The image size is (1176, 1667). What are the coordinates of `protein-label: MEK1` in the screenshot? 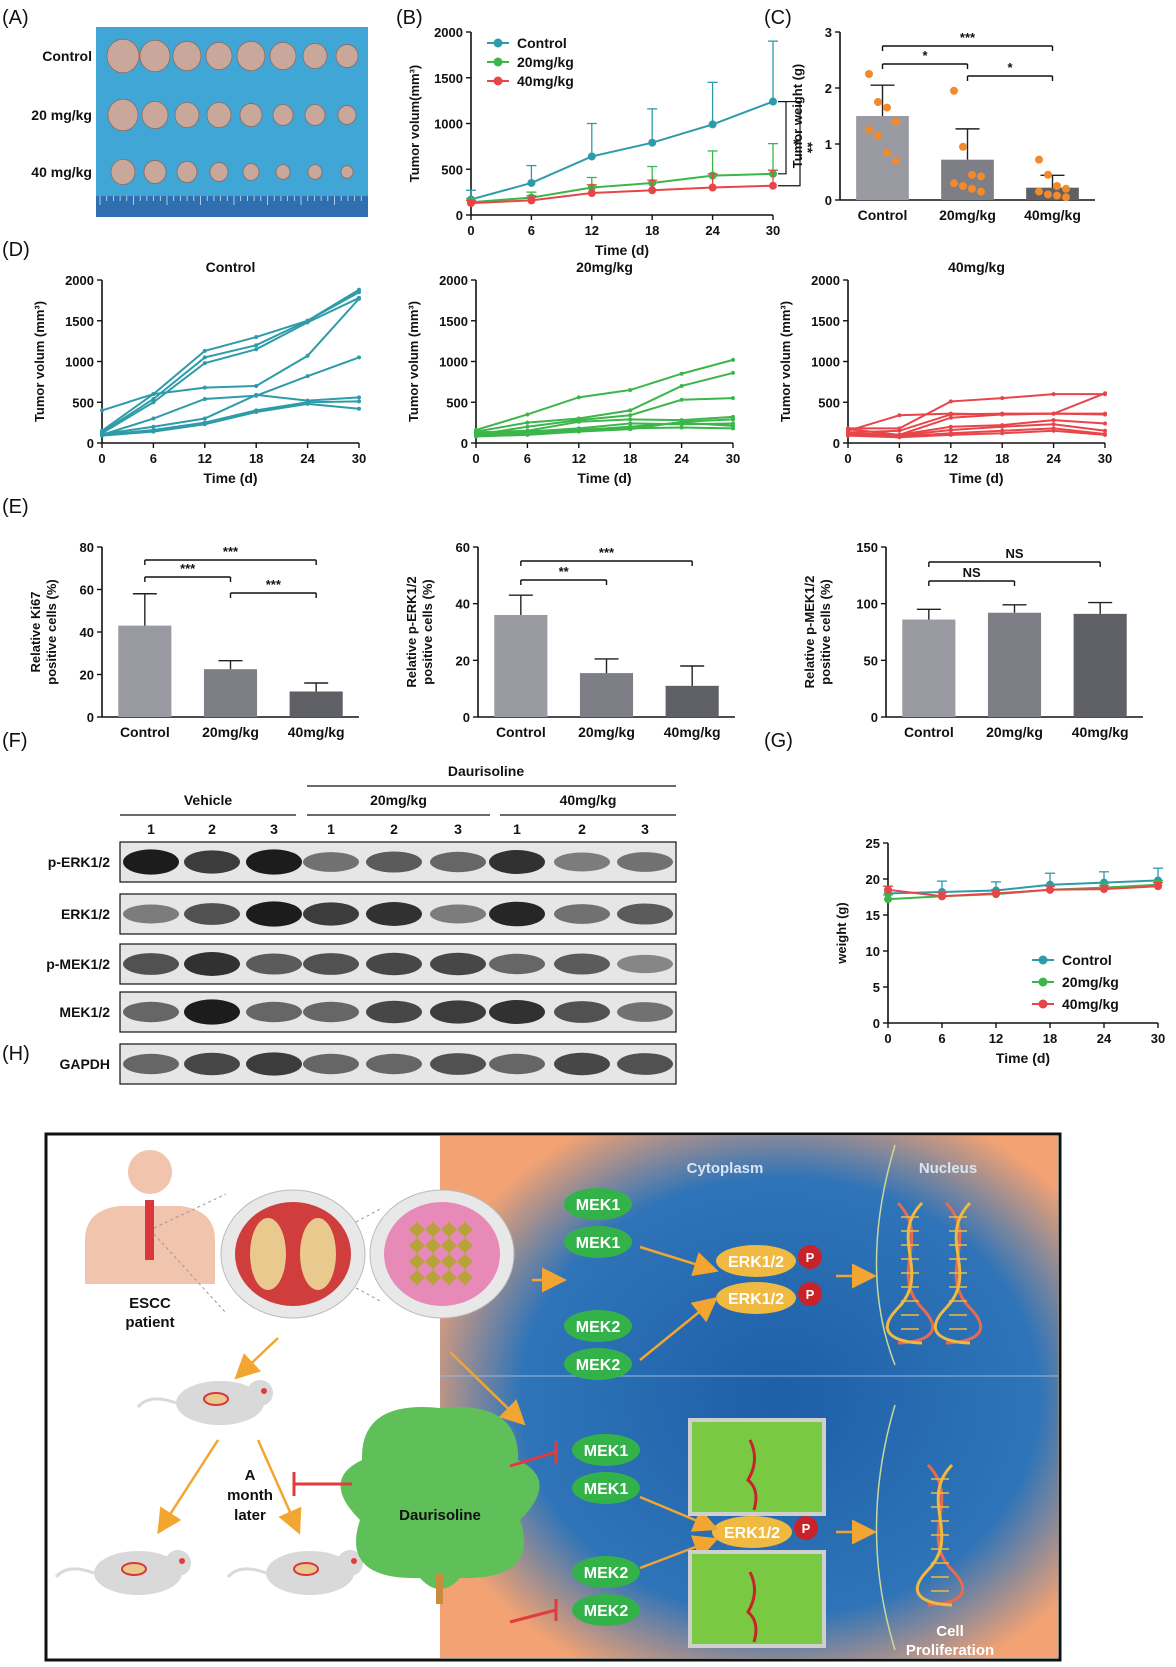 It's located at (606, 1489).